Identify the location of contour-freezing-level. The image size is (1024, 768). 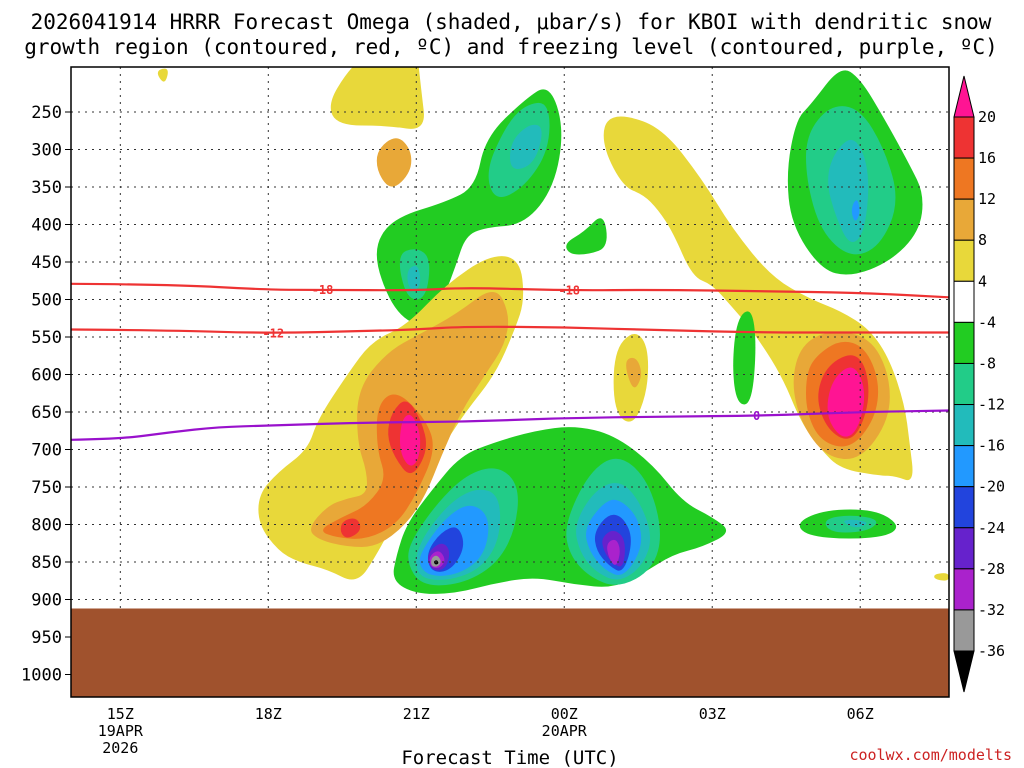
(510, 425).